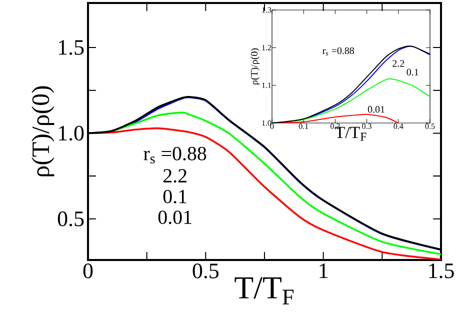 The height and width of the screenshot is (327, 463). What do you see at coordinates (174, 176) in the screenshot?
I see `annotation: 2.2` at bounding box center [174, 176].